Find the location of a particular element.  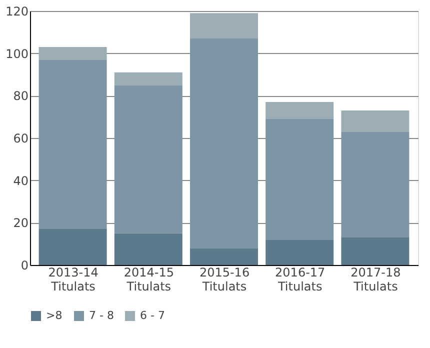

y-tick-label: 120 is located at coordinates (17, 11).